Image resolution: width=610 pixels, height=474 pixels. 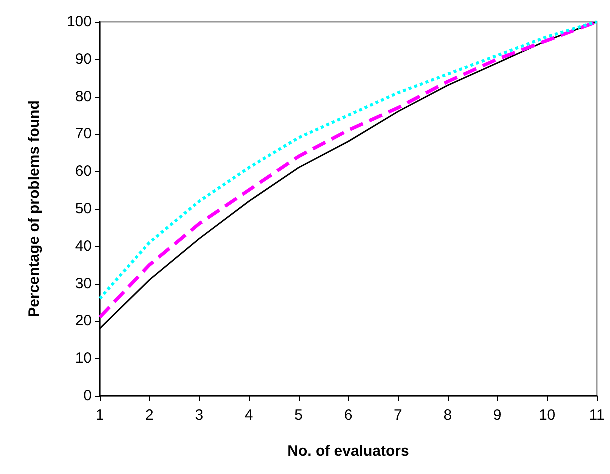 I want to click on y-tick-label: 10, so click(x=83, y=359).